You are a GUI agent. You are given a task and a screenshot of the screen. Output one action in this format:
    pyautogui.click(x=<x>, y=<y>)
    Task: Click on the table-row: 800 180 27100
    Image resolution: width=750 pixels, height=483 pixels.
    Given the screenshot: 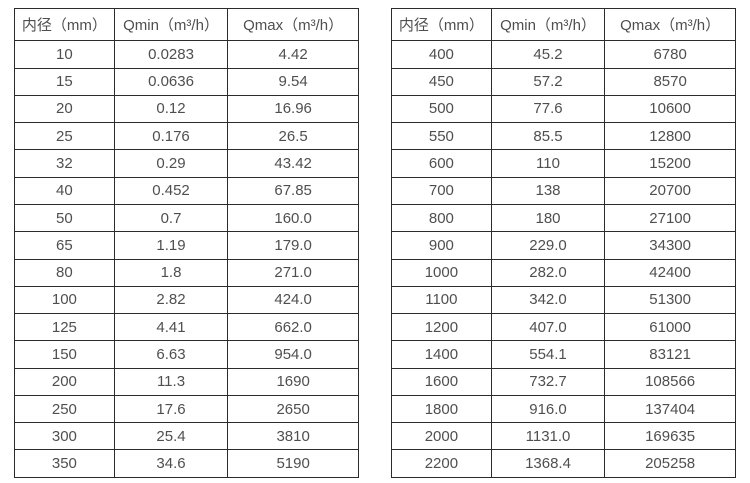 What is the action you would take?
    pyautogui.click(x=563, y=218)
    